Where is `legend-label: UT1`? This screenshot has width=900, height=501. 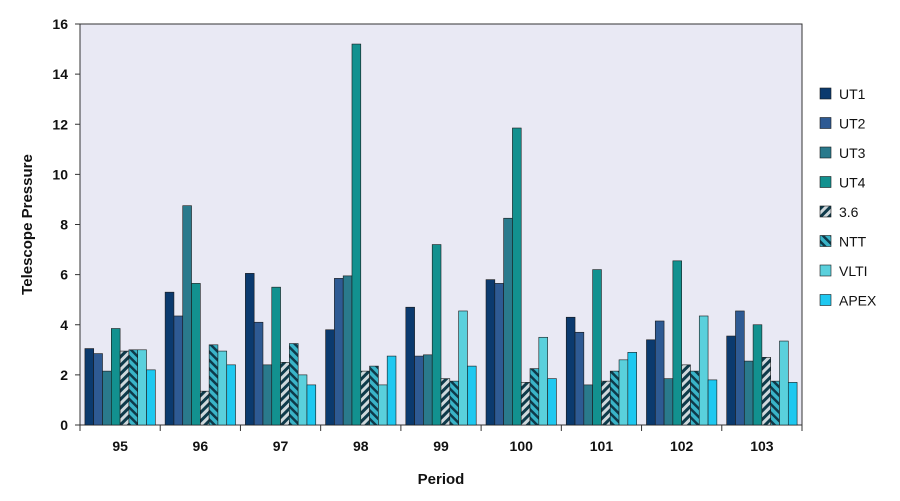
legend-label: UT1 is located at coordinates (852, 94).